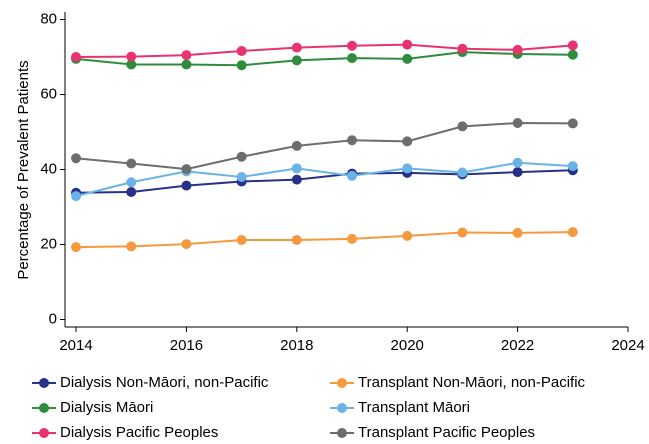 The image size is (649, 444). Describe the element at coordinates (446, 432) in the screenshot. I see `legend-label: Transplant Pacific Peoples` at that location.